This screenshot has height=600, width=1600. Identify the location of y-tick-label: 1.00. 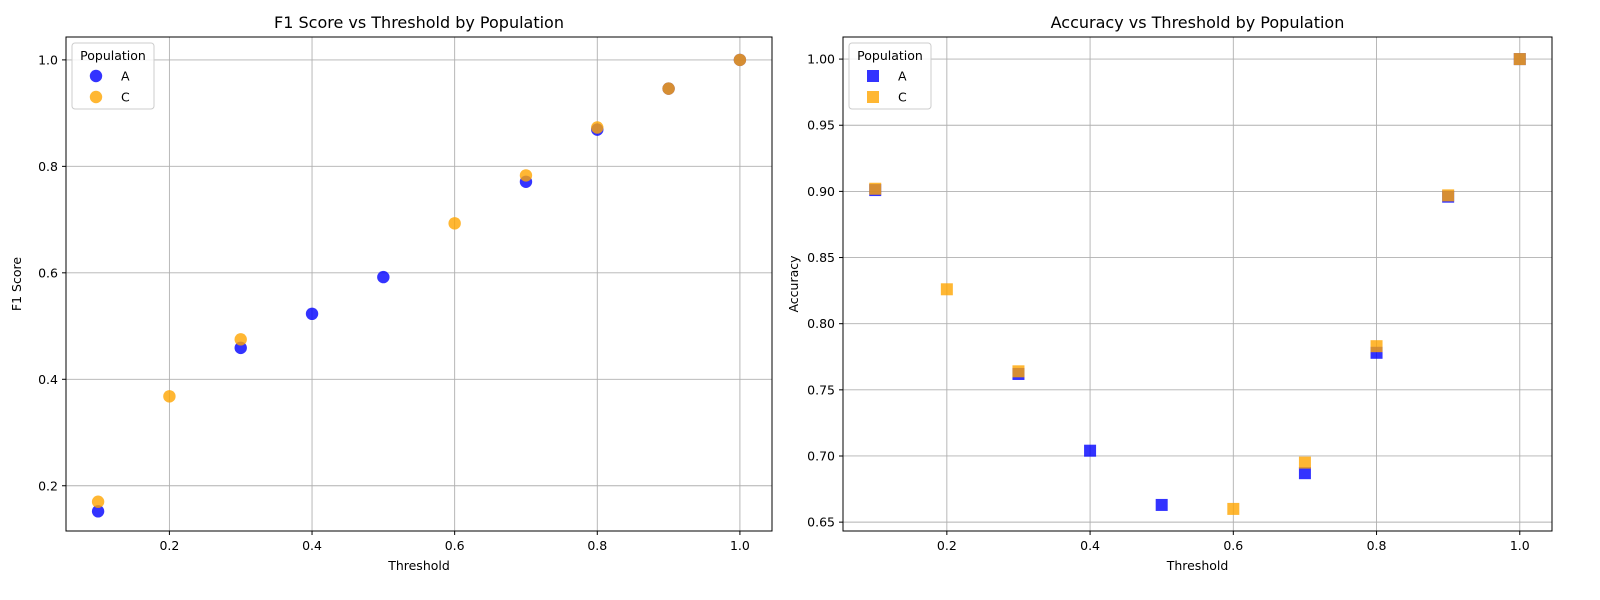
(821, 59).